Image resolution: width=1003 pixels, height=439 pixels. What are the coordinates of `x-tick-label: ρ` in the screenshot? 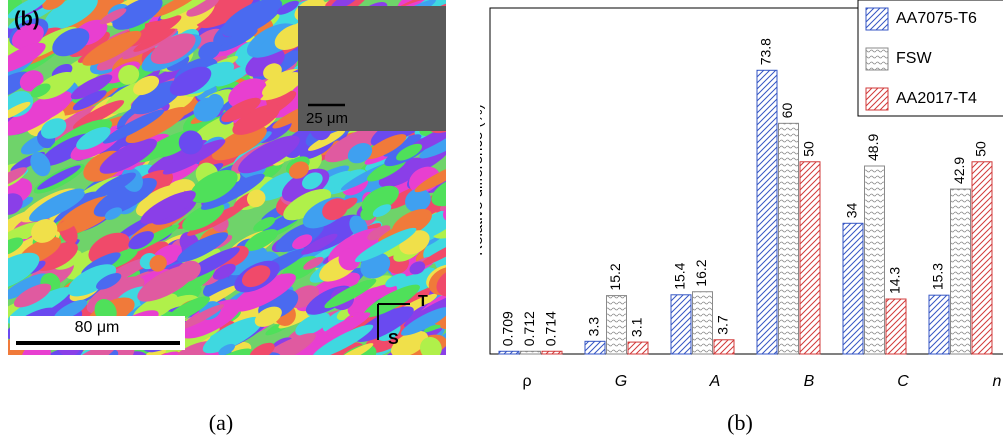 It's located at (526, 381).